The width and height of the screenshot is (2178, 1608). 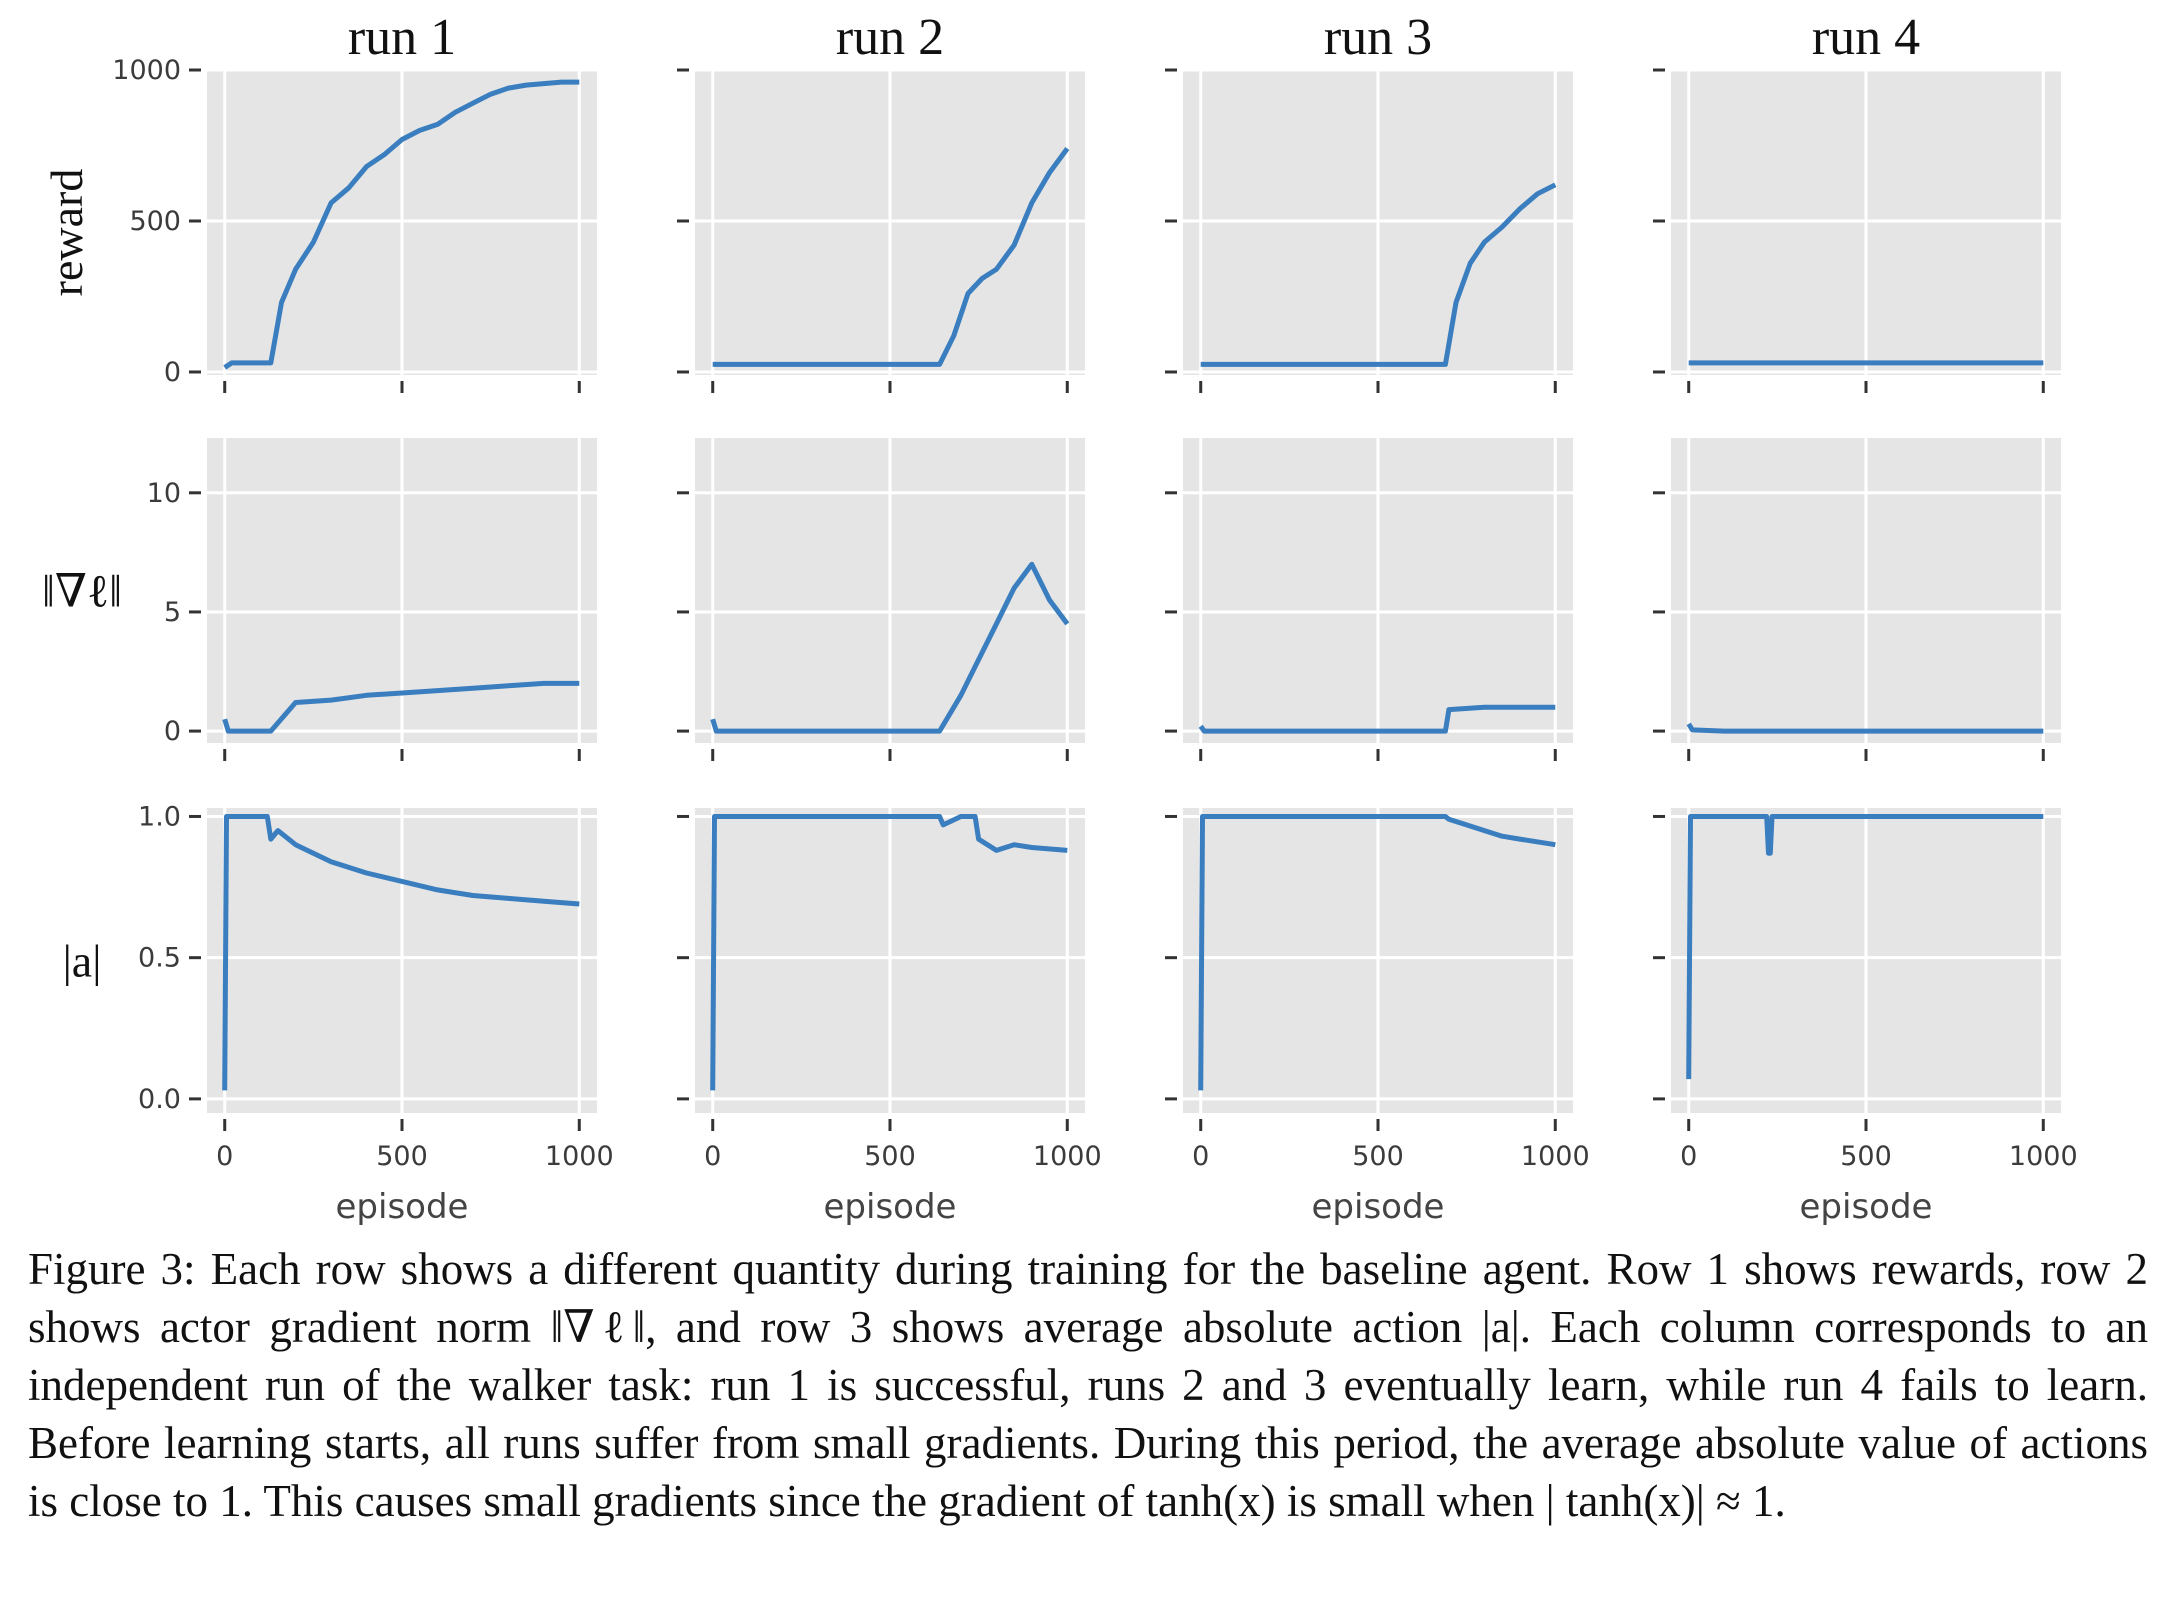 I want to click on column-title: run 2, so click(x=890, y=37).